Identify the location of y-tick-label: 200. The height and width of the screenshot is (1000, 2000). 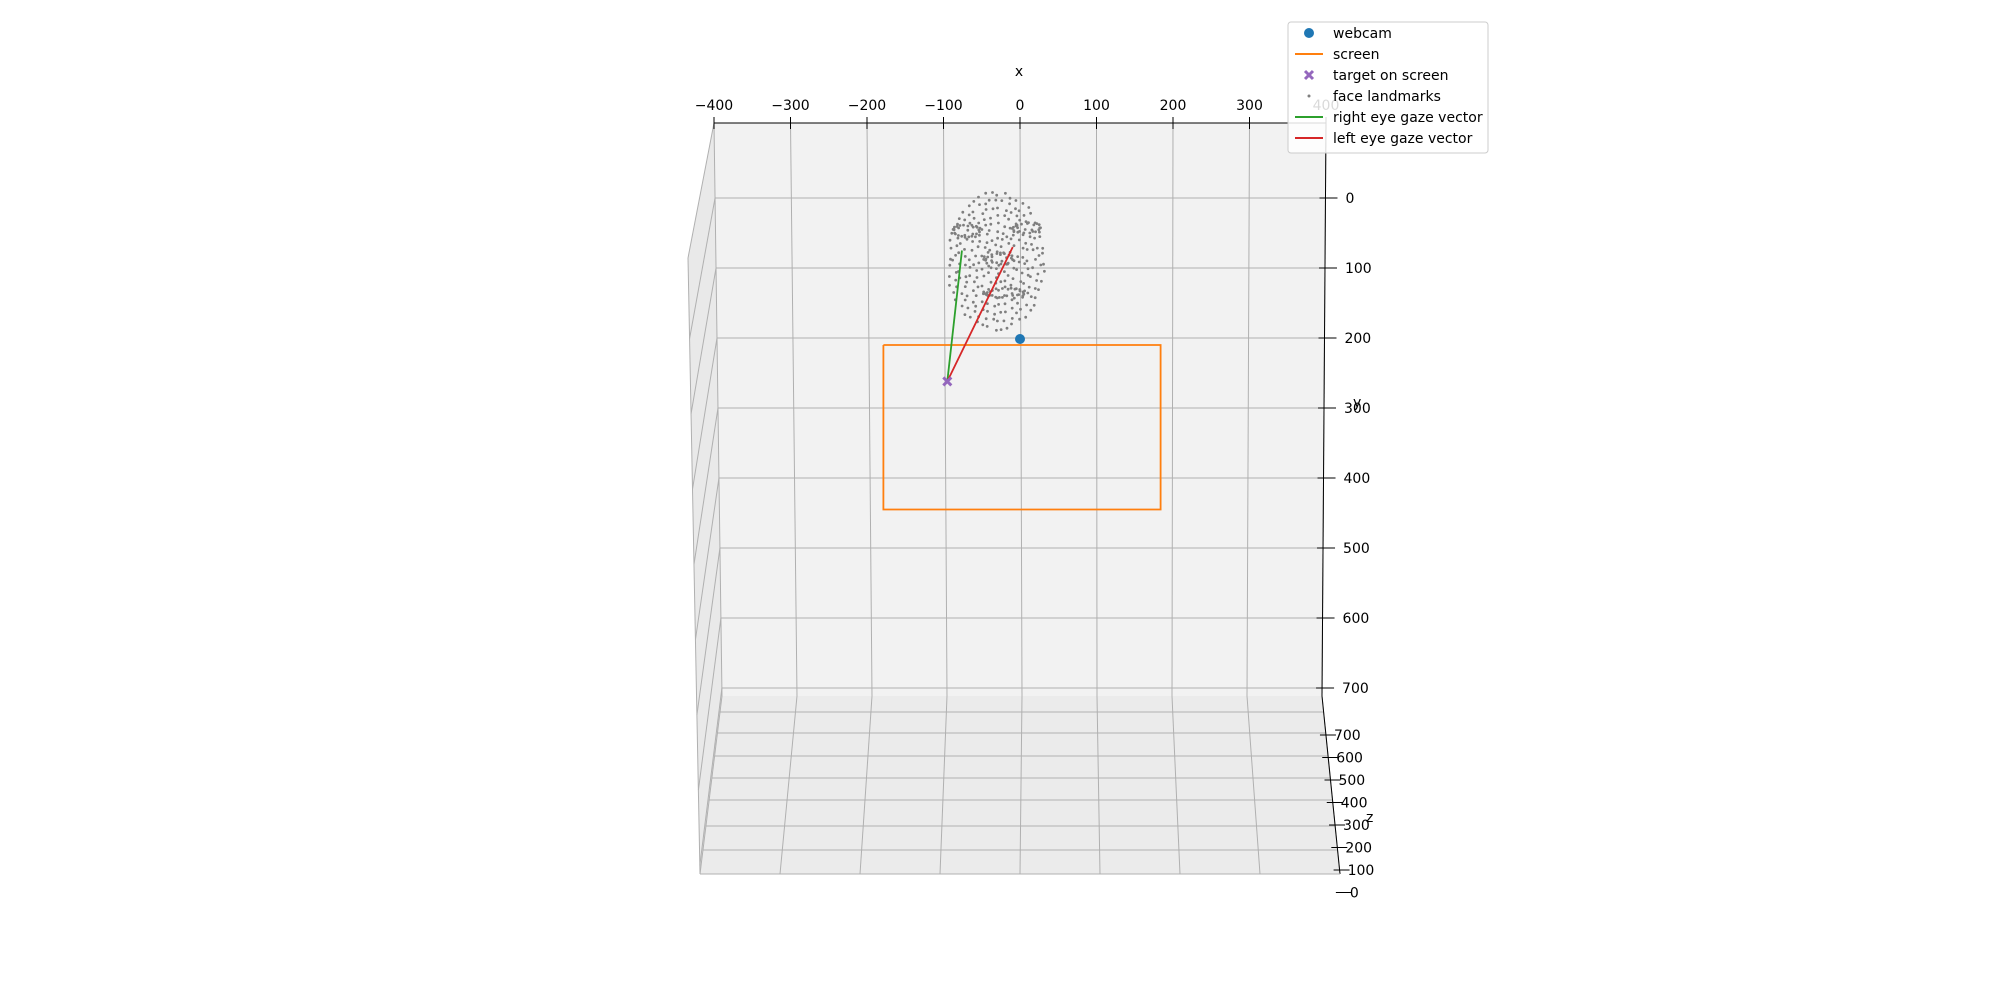
(1357, 339).